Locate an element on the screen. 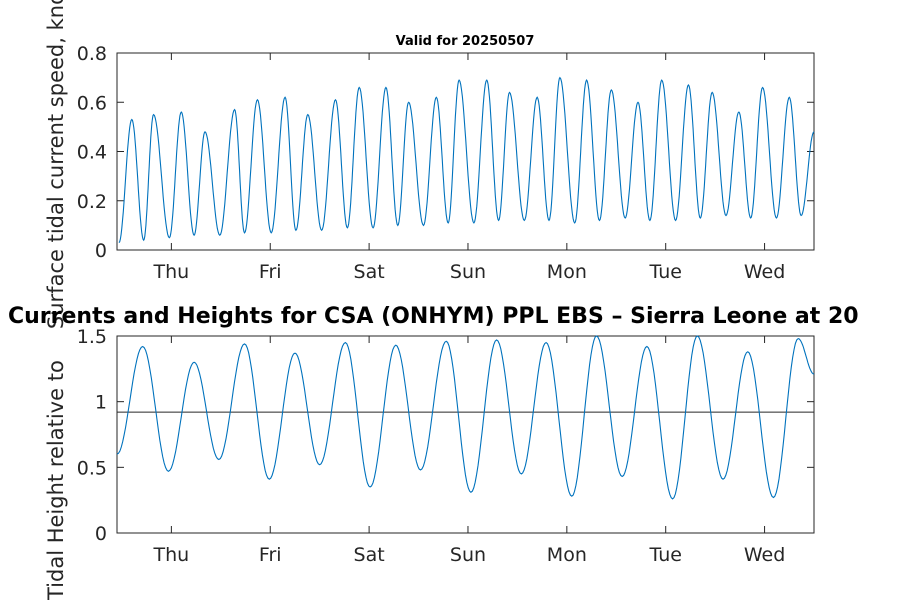 Image resolution: width=900 pixels, height=600 pixels. y-tick-label: 0.5 is located at coordinates (92, 468).